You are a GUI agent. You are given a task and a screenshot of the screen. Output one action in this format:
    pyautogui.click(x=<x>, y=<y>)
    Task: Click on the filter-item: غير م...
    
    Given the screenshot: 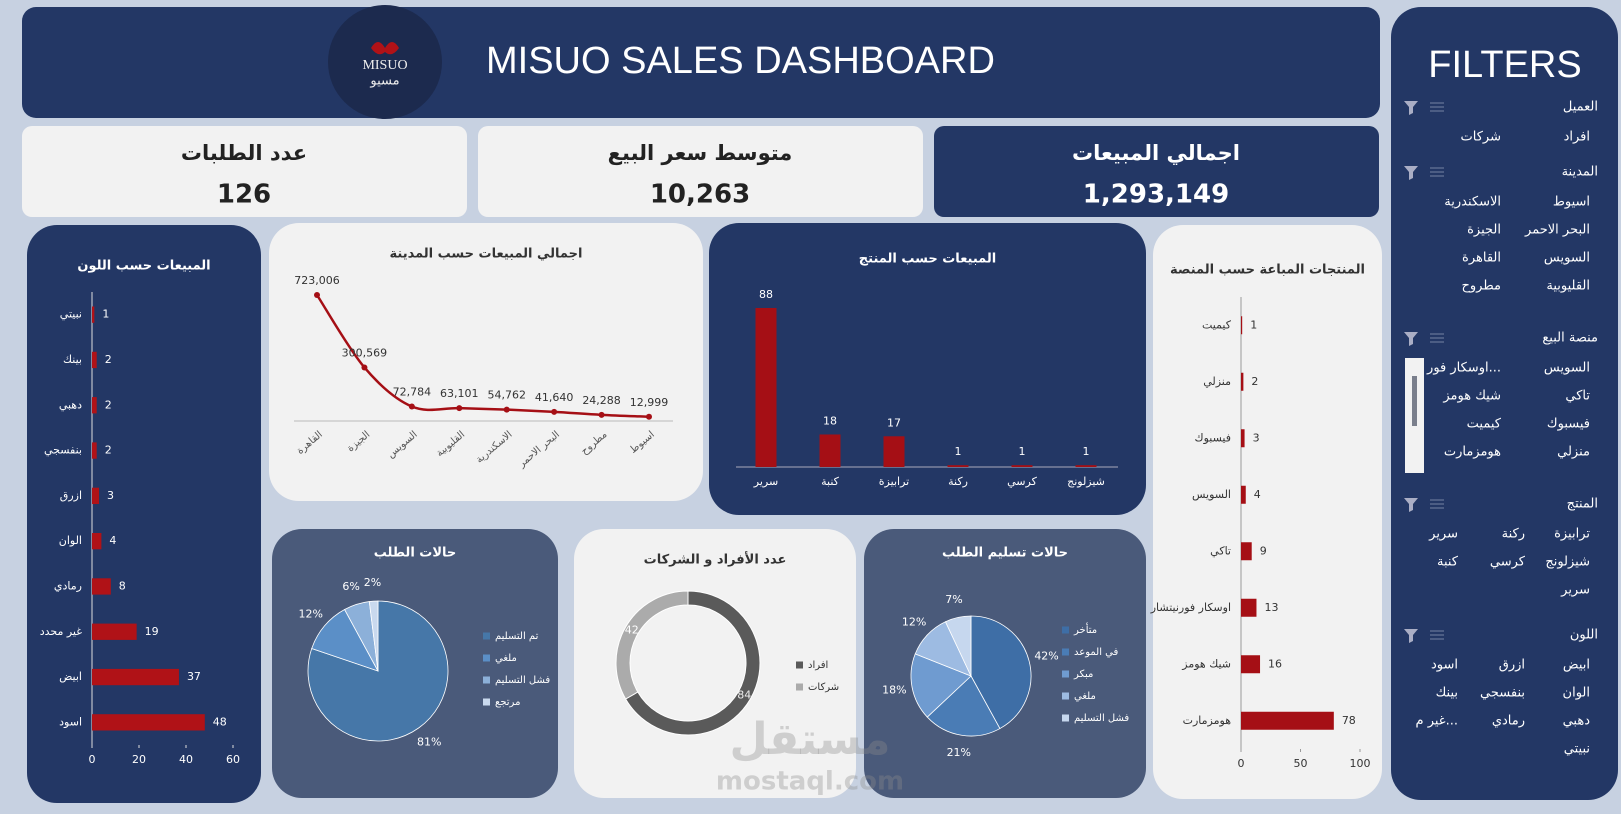 What is the action you would take?
    pyautogui.click(x=1437, y=721)
    